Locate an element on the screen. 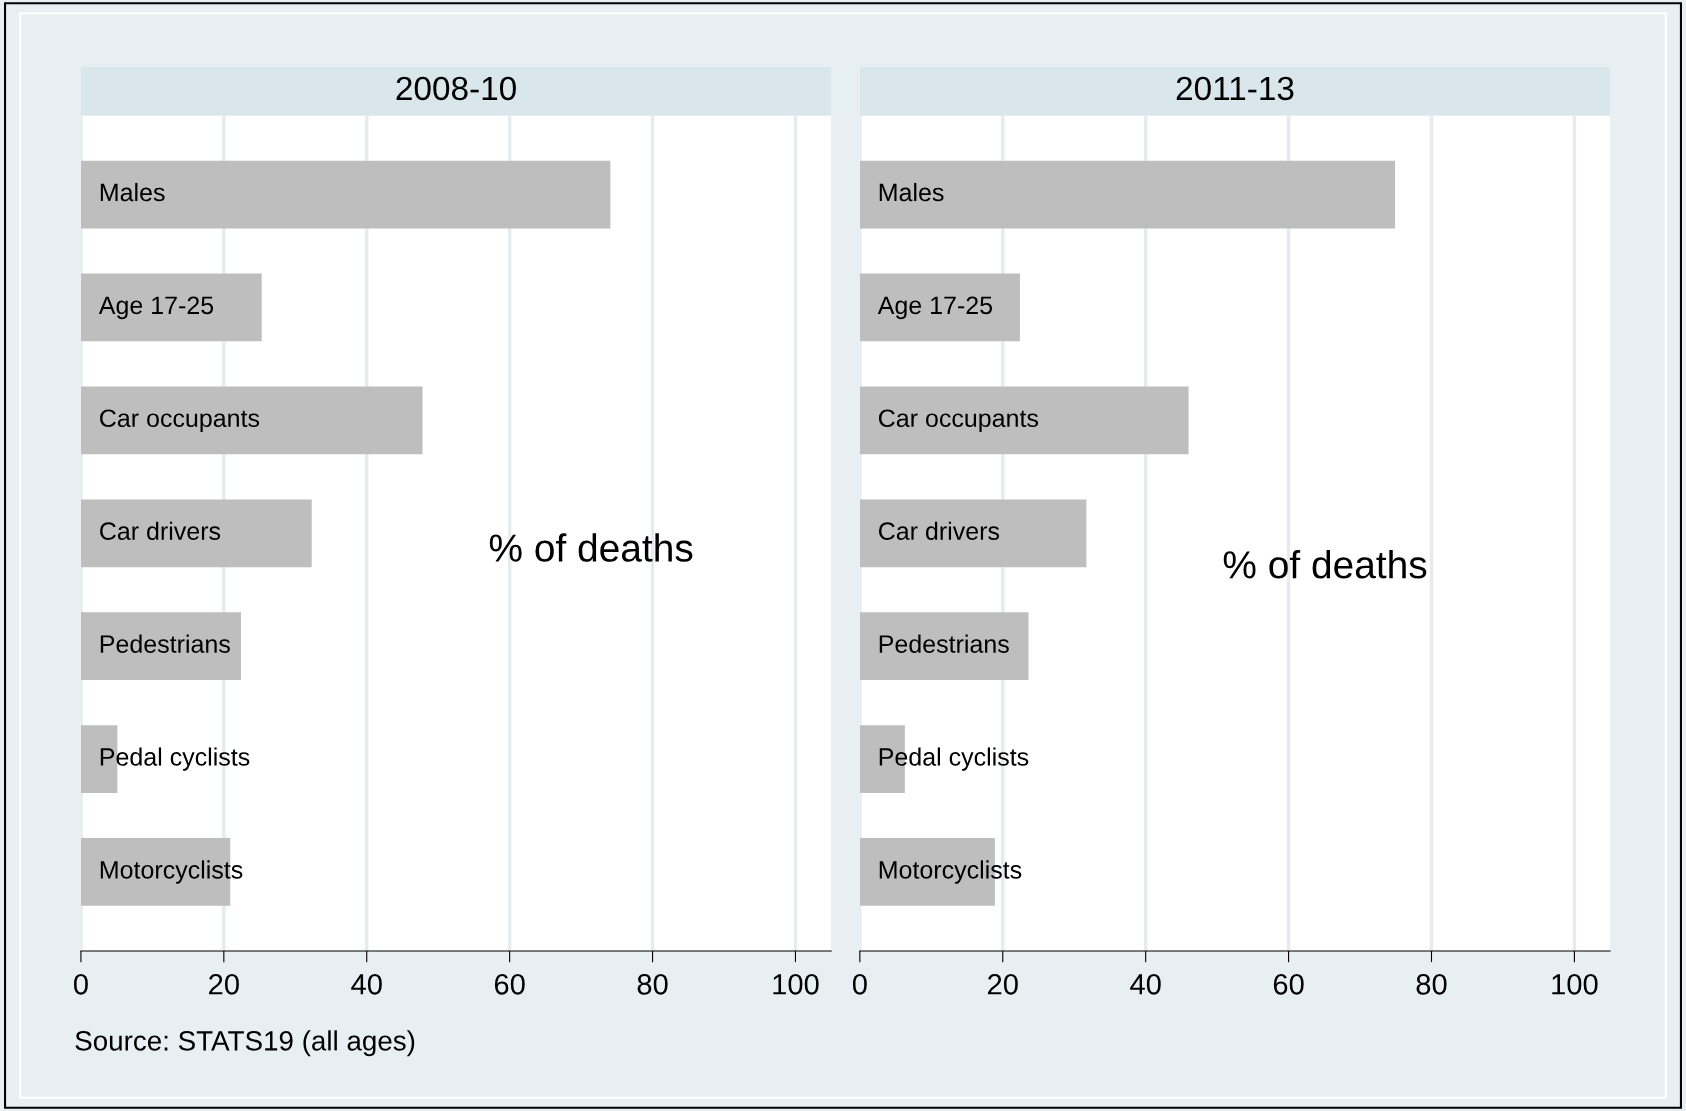 This screenshot has width=1686, height=1111. chart-title: 2011-13 is located at coordinates (1235, 88).